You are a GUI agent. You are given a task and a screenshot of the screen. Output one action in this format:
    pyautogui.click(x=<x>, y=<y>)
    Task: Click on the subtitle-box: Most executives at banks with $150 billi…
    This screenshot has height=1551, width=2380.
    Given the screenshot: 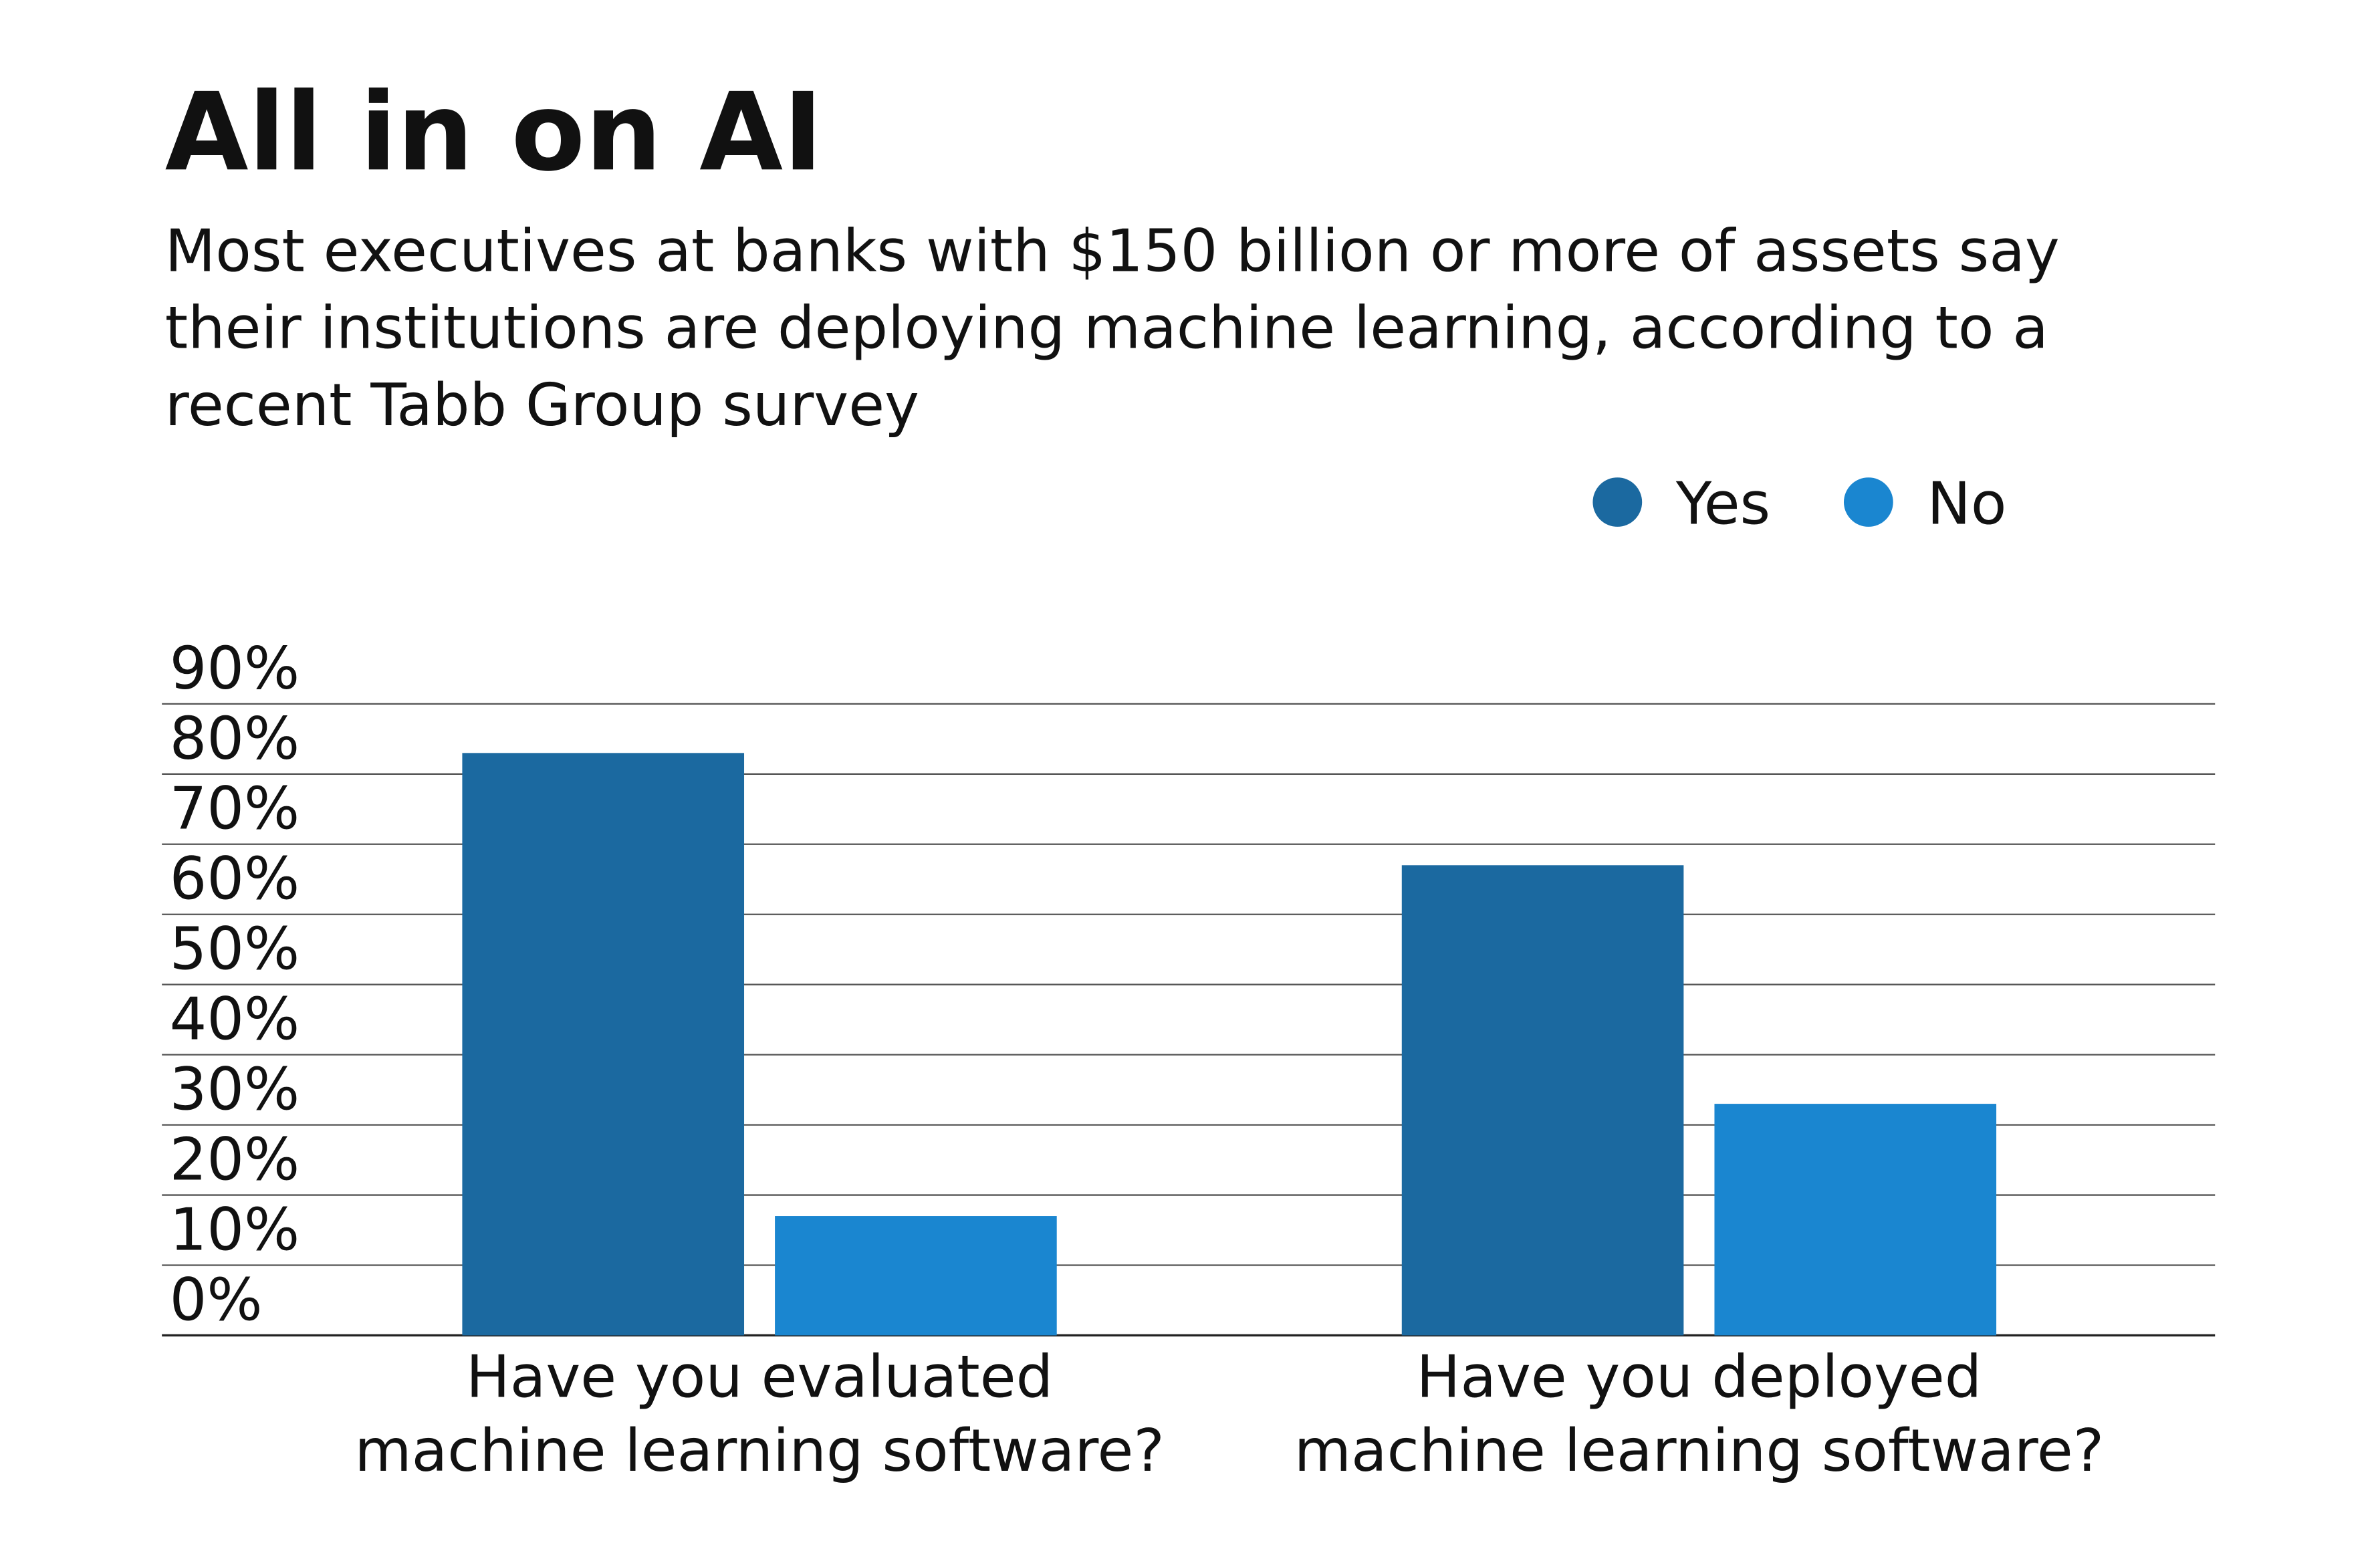 What is the action you would take?
    pyautogui.click(x=1112, y=328)
    